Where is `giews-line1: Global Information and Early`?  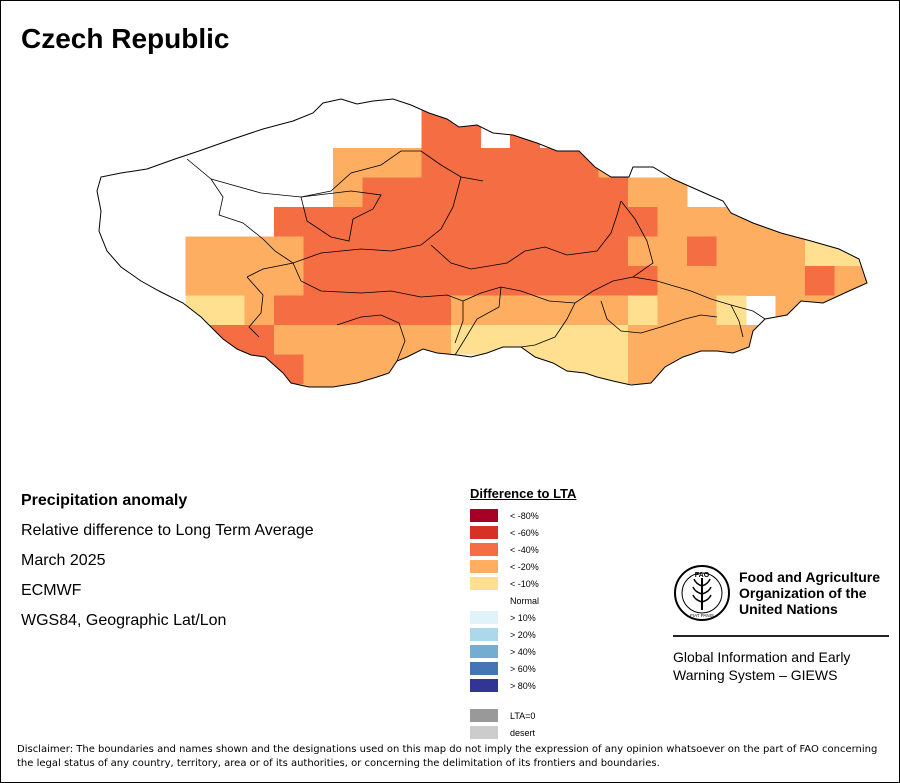
giews-line1: Global Information and Early is located at coordinates (762, 657).